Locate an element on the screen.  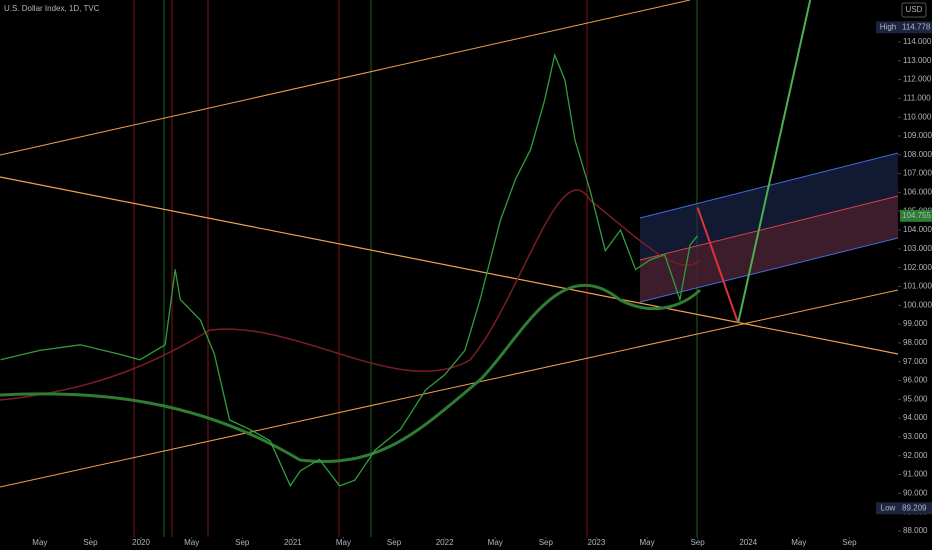
y-tick-label: 112.000 is located at coordinates (917, 79).